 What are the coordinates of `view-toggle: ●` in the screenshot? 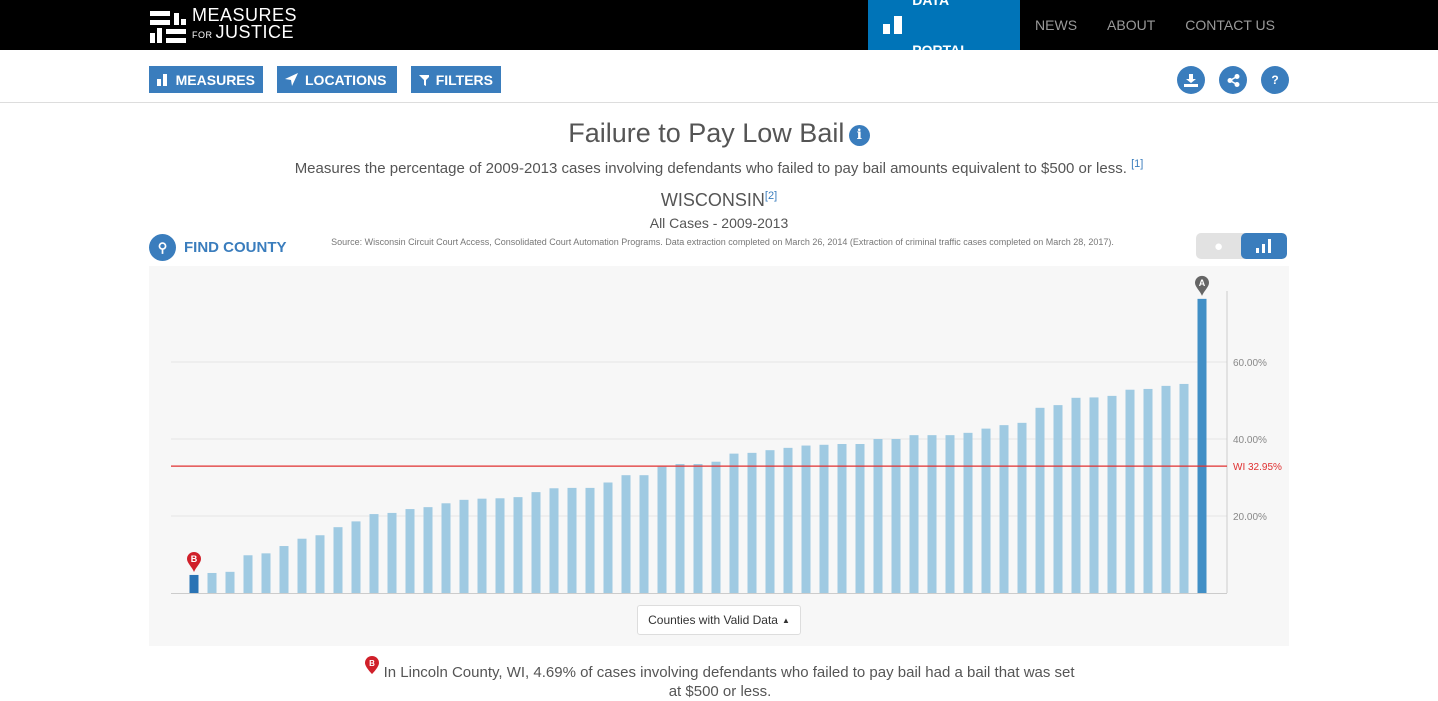 It's located at (1241, 246).